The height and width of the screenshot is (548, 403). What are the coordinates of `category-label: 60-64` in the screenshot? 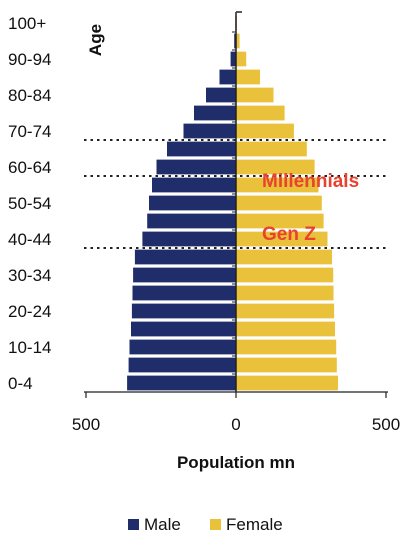 It's located at (29, 167).